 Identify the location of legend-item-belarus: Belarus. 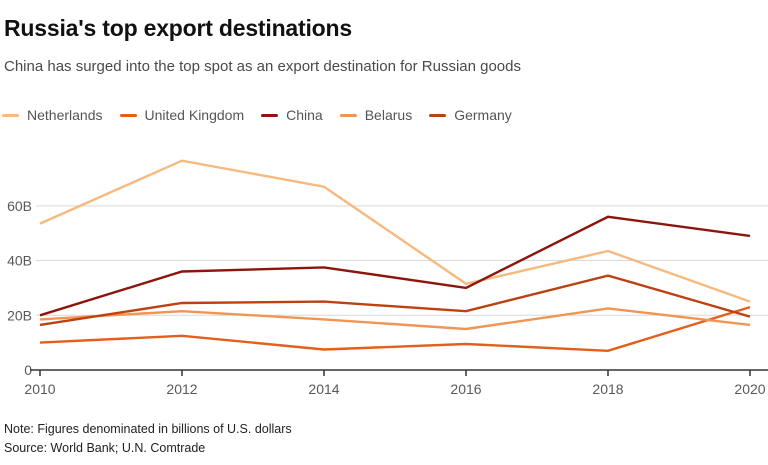
(376, 115).